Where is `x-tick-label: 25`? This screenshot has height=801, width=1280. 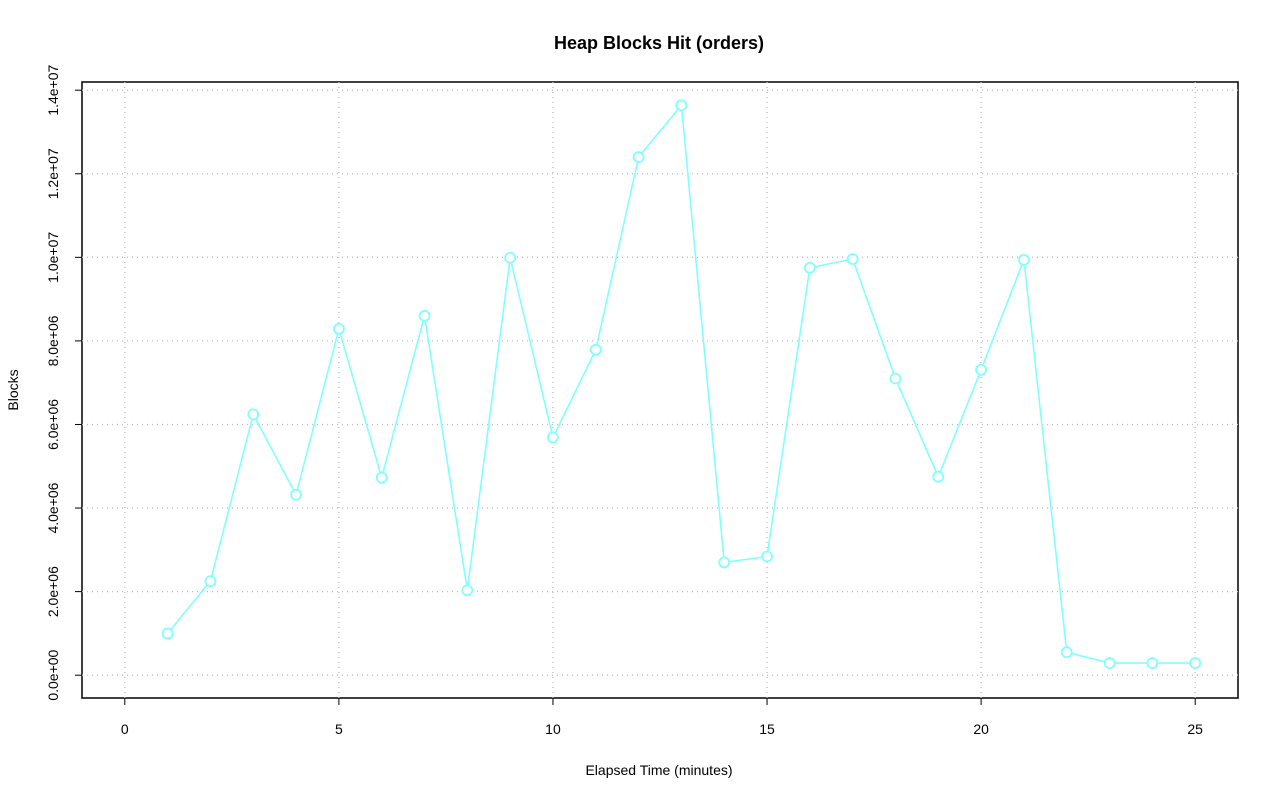 x-tick-label: 25 is located at coordinates (1195, 729).